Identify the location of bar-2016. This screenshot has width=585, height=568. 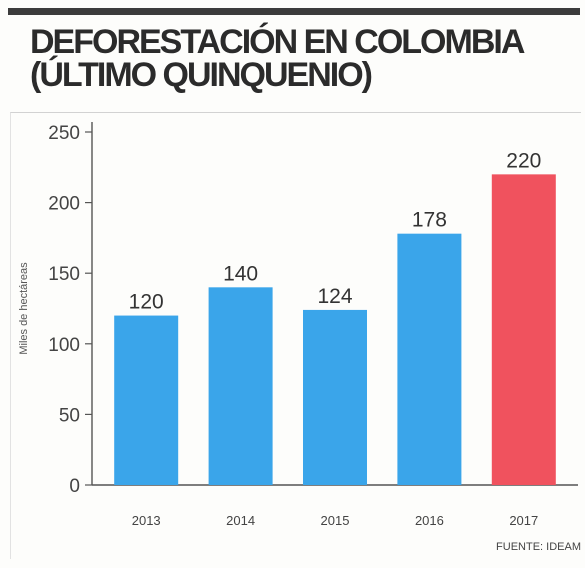
(429, 359).